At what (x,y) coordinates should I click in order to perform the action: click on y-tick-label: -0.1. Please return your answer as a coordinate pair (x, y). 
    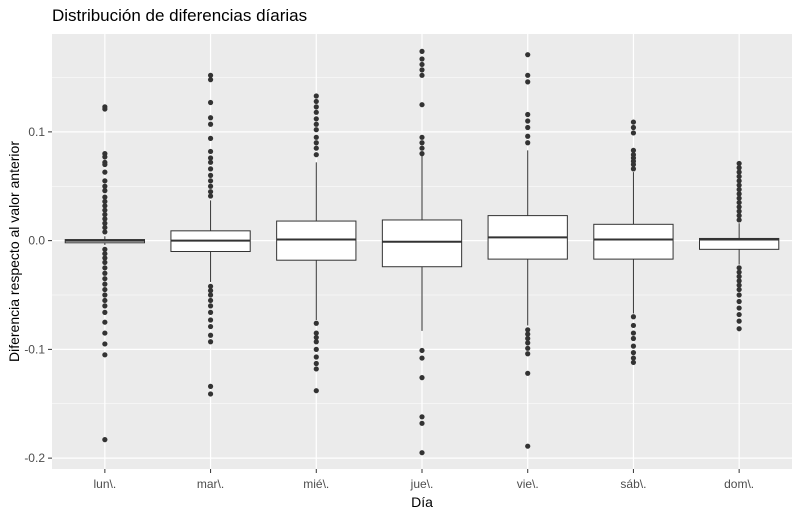
    Looking at the image, I should click on (34, 349).